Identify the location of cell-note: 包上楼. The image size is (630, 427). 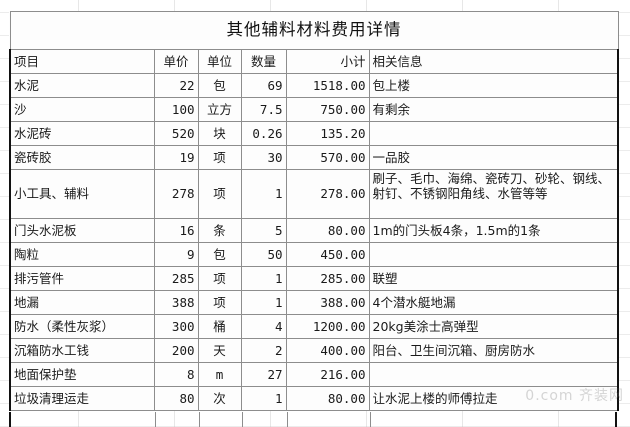
(494, 85).